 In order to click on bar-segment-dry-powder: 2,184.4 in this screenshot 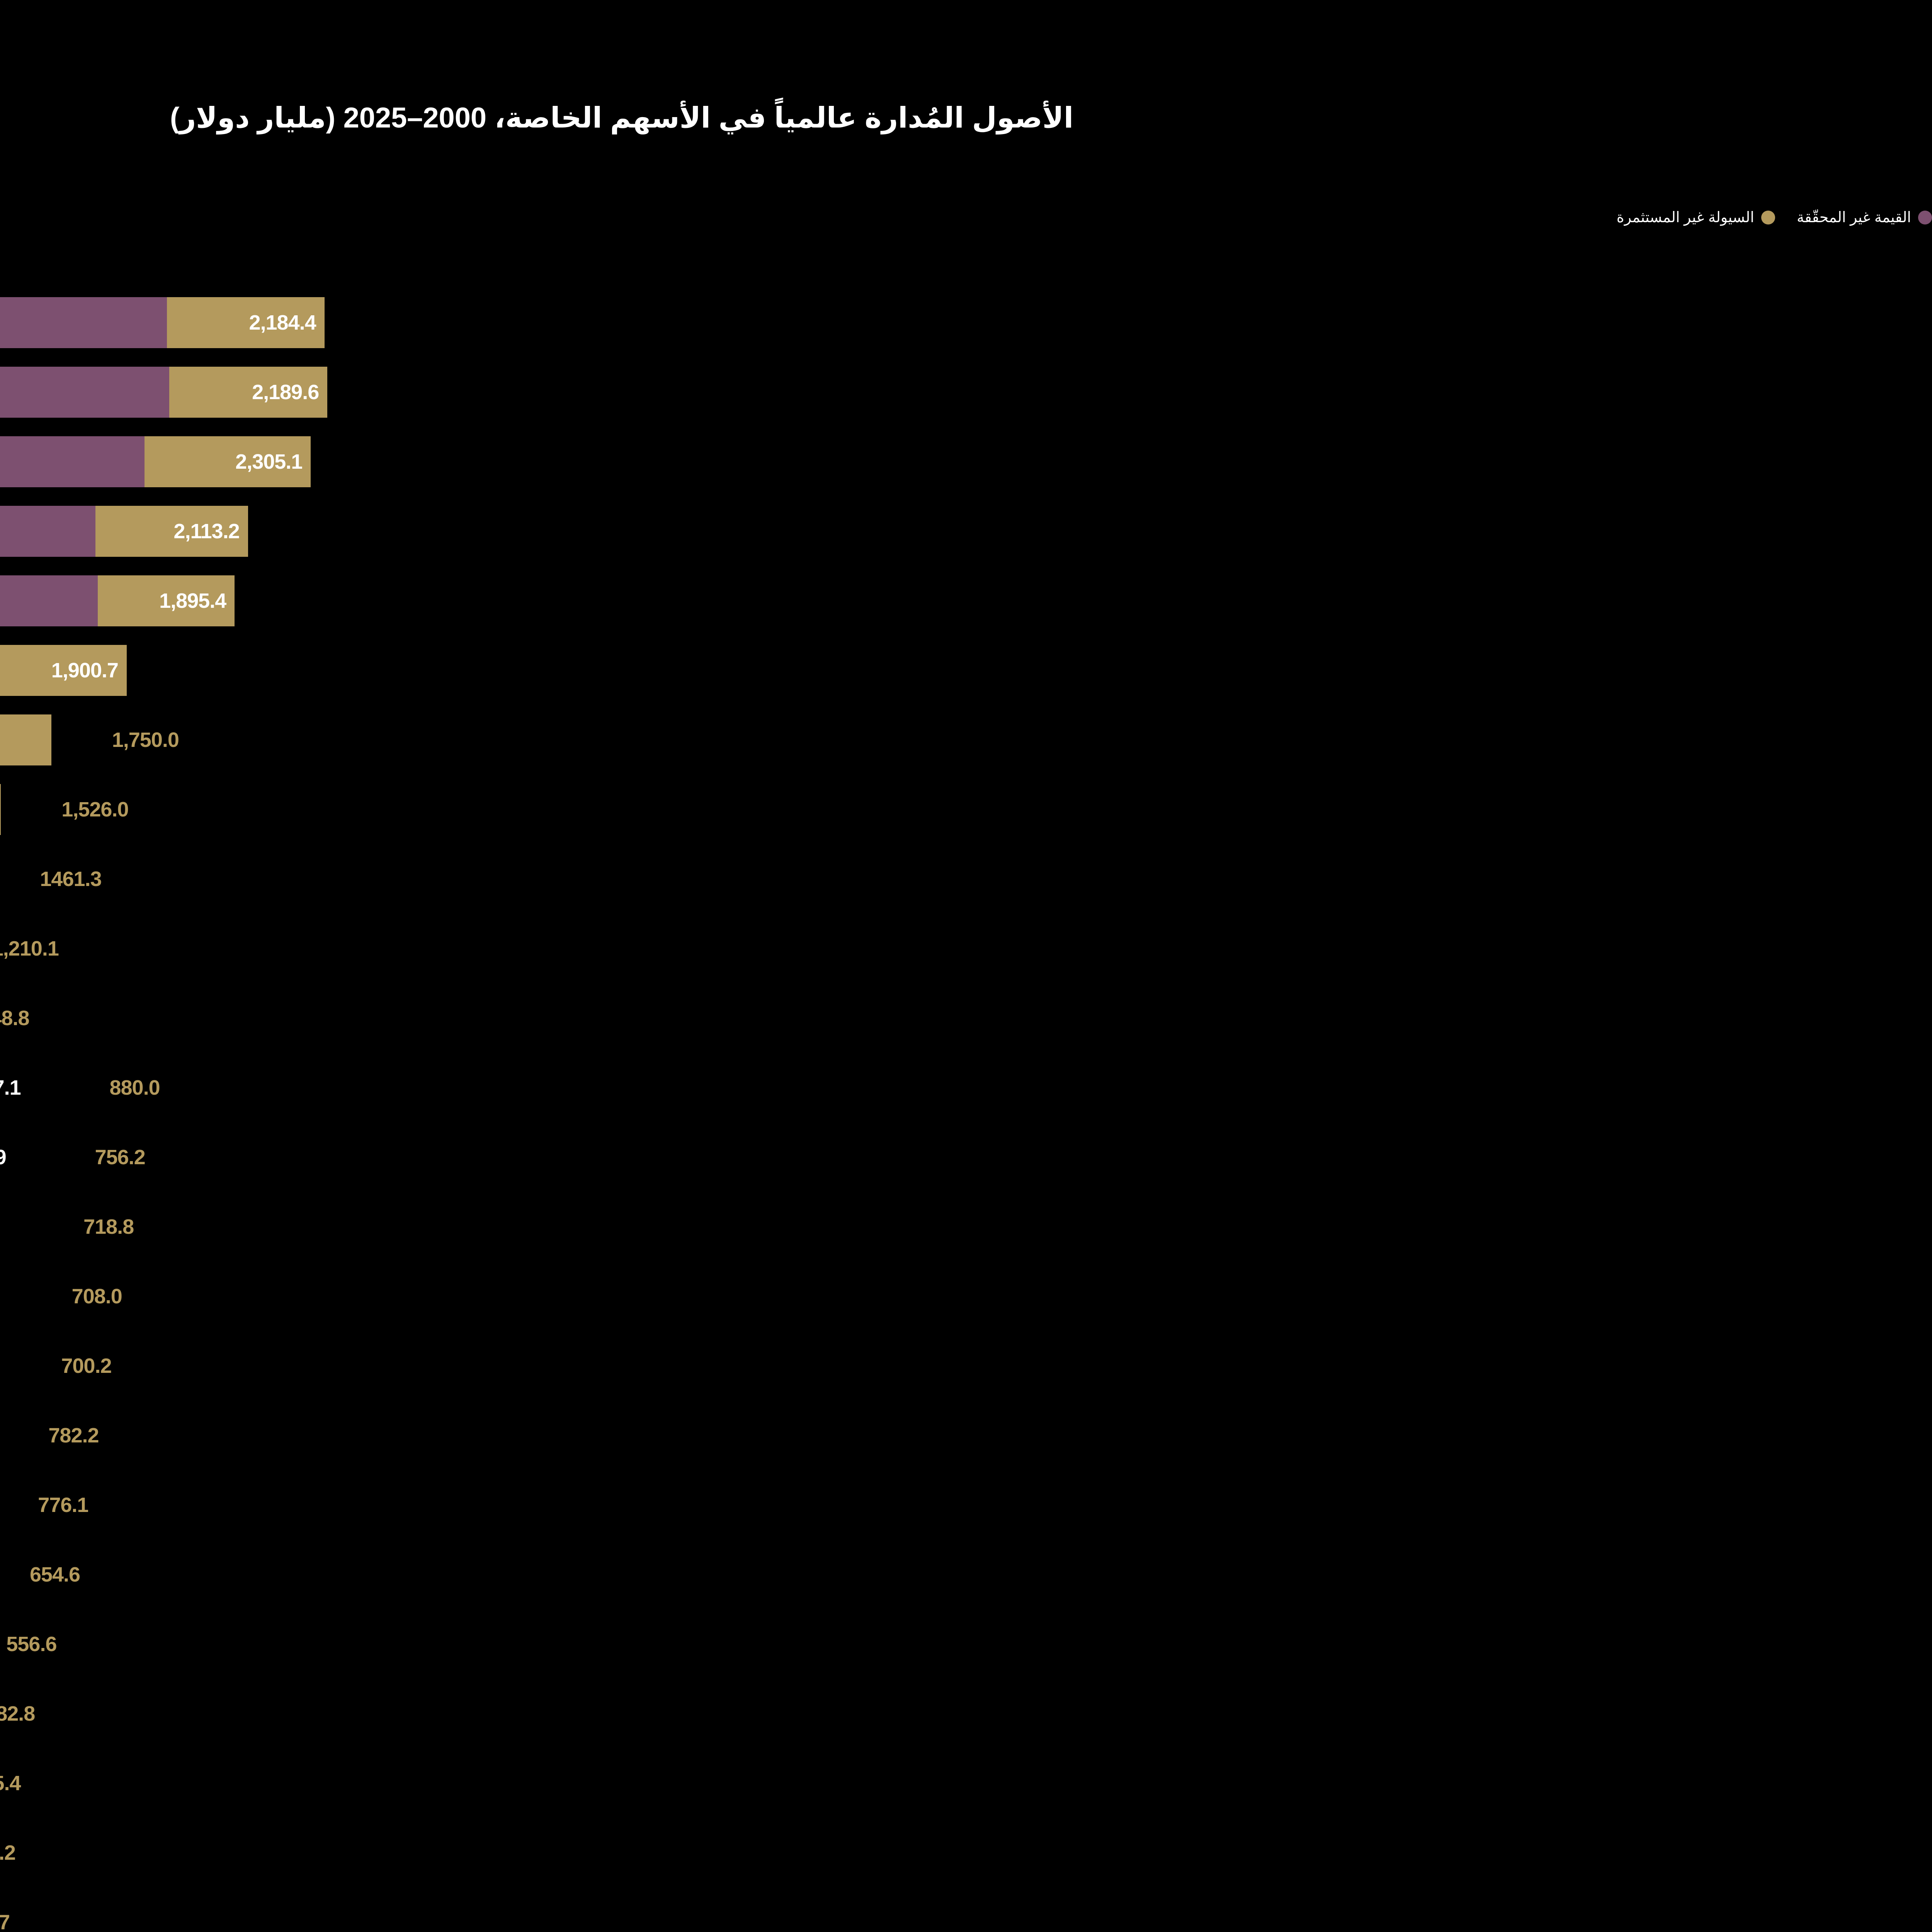, I will do `click(246, 323)`.